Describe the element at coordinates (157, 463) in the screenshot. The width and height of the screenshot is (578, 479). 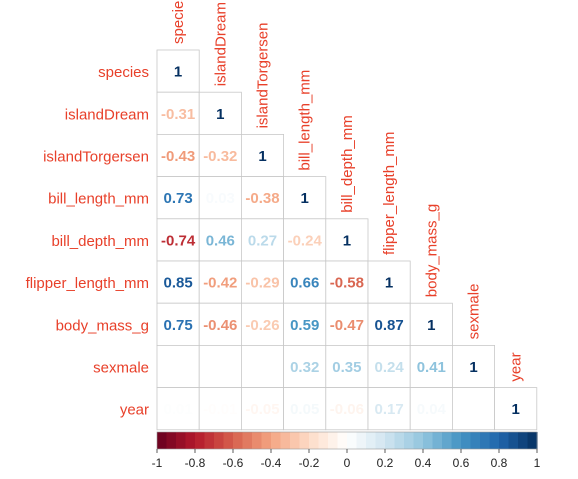
I see `colorbar-tick-label: -1` at that location.